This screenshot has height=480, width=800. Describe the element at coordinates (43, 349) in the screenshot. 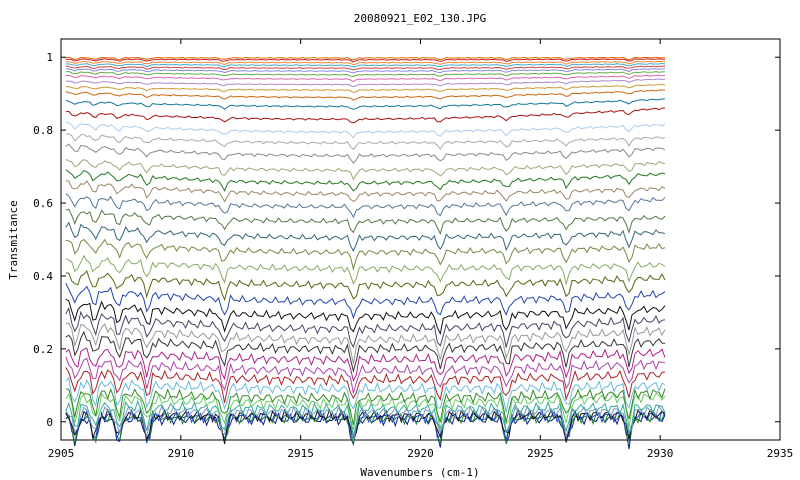

I see `y-tick-label: 0.2` at that location.